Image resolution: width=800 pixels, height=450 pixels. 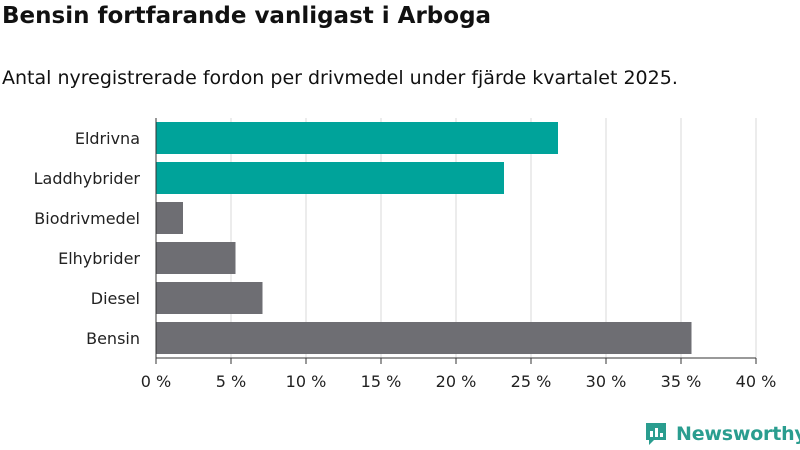 I want to click on x-tick-label: 15 %, so click(x=381, y=381).